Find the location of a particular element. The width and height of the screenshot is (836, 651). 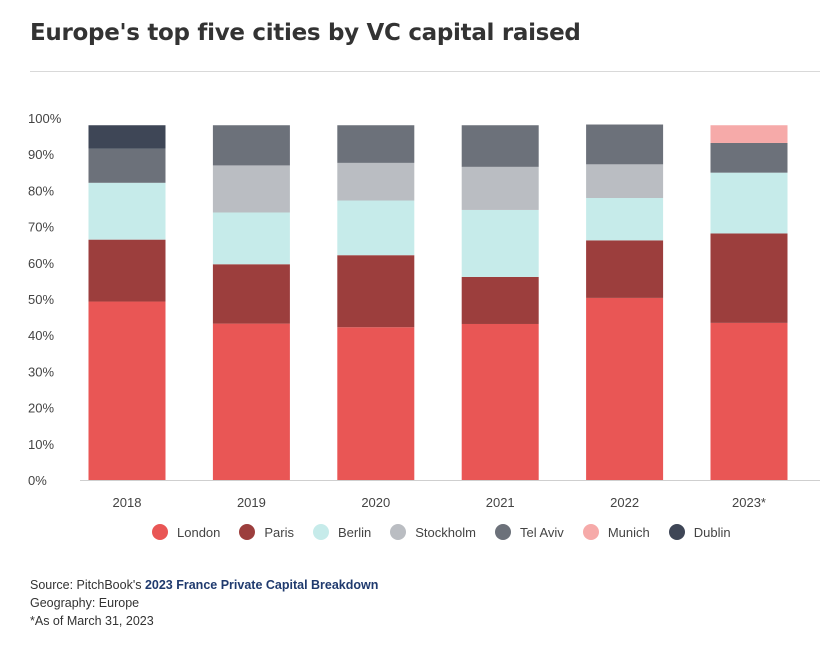

legend-label: Dublin is located at coordinates (712, 532).